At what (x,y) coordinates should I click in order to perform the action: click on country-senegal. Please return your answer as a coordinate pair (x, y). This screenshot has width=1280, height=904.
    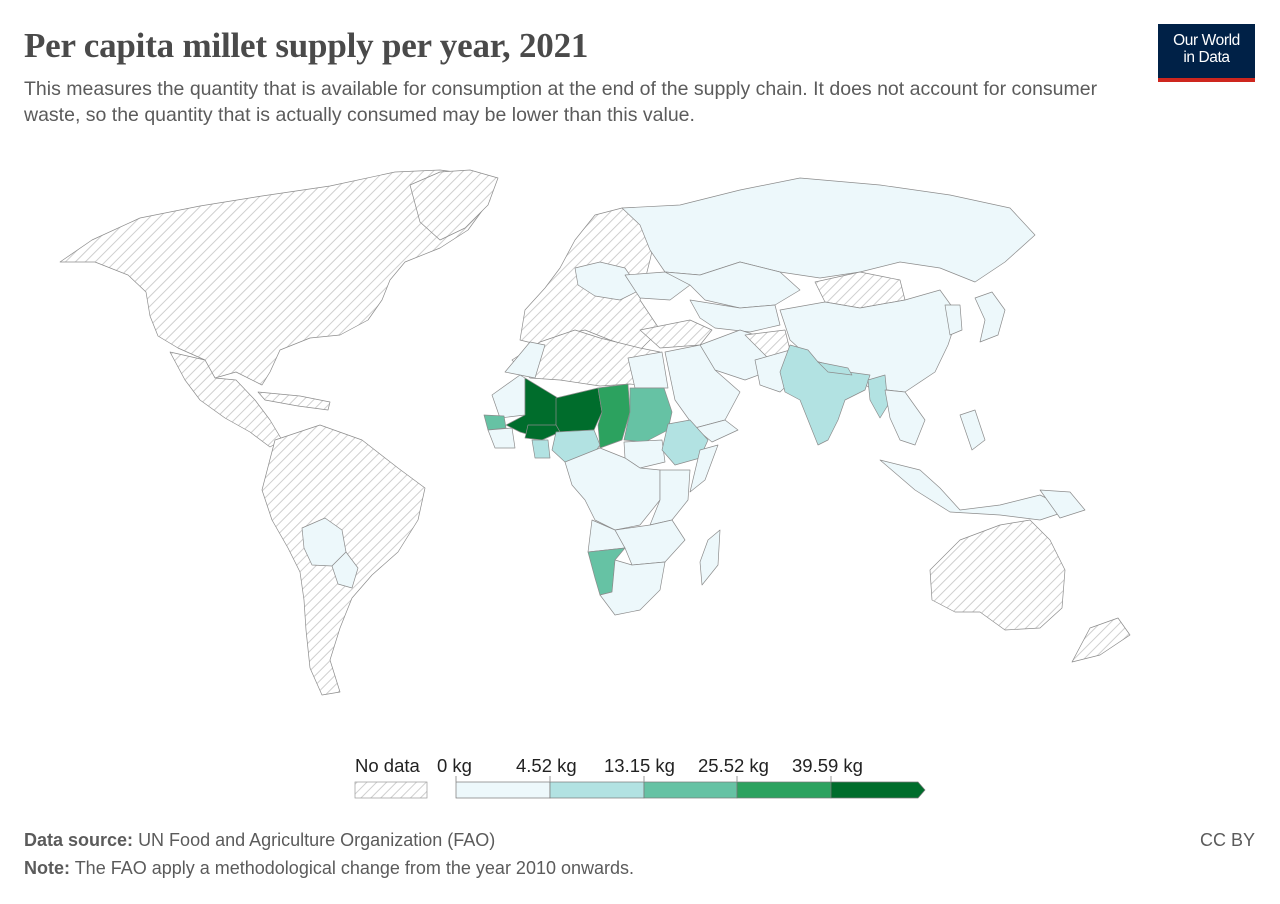
    Looking at the image, I should click on (495, 422).